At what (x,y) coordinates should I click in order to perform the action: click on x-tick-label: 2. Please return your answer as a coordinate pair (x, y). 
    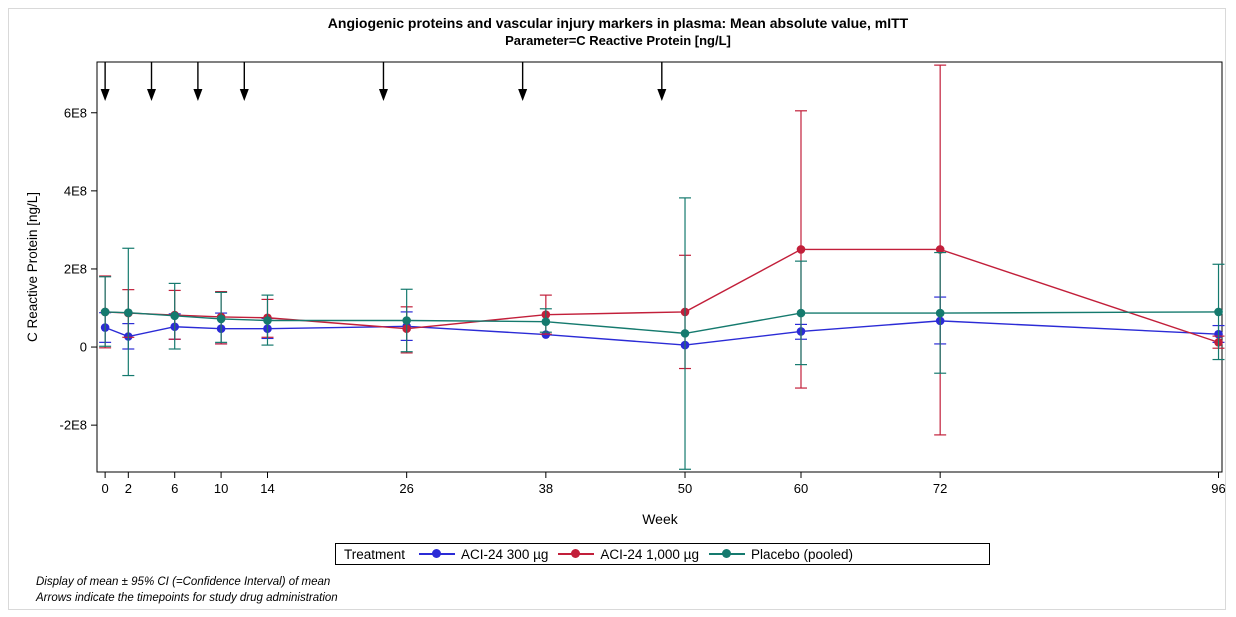
    Looking at the image, I should click on (128, 488).